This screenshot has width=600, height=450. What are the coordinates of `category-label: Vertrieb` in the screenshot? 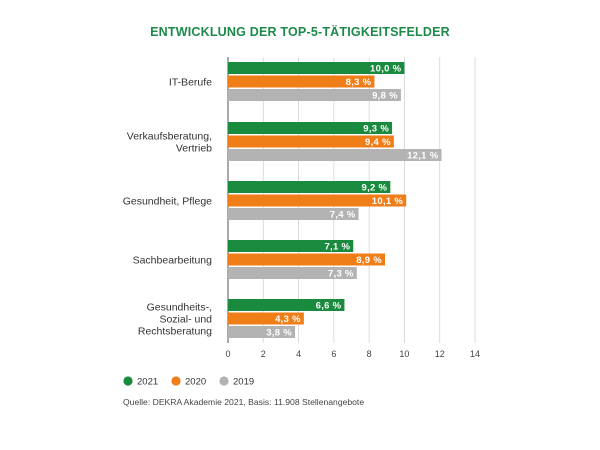 It's located at (194, 149).